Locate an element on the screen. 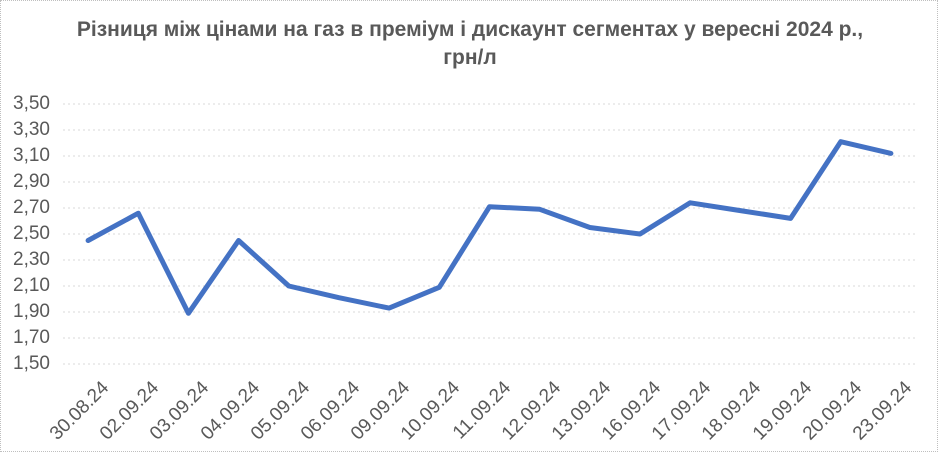 This screenshot has width=938, height=452. y-tick-label: 3,50 is located at coordinates (31, 103).